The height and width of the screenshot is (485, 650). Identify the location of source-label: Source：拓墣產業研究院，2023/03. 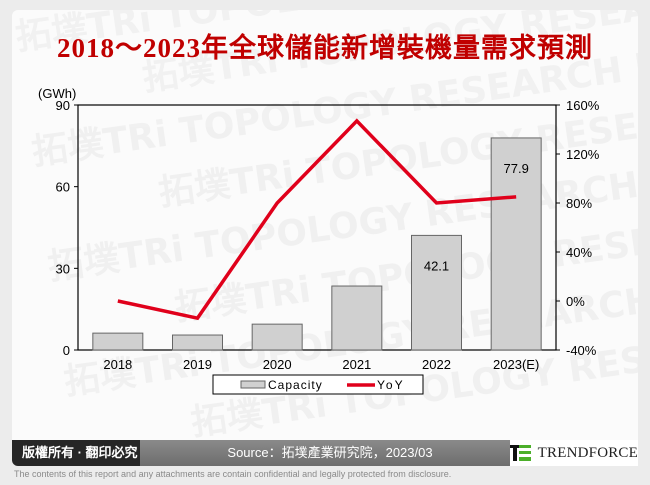
(330, 453).